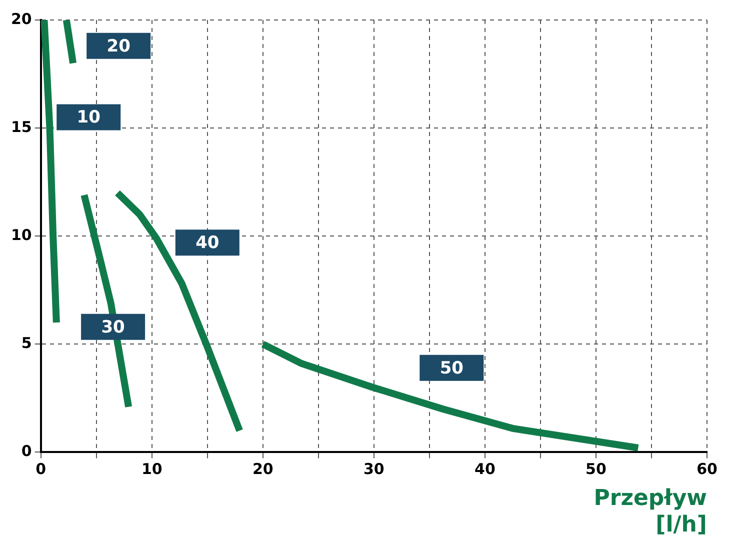  I want to click on x-axis-title: Przepływ [l/h], so click(650, 512).